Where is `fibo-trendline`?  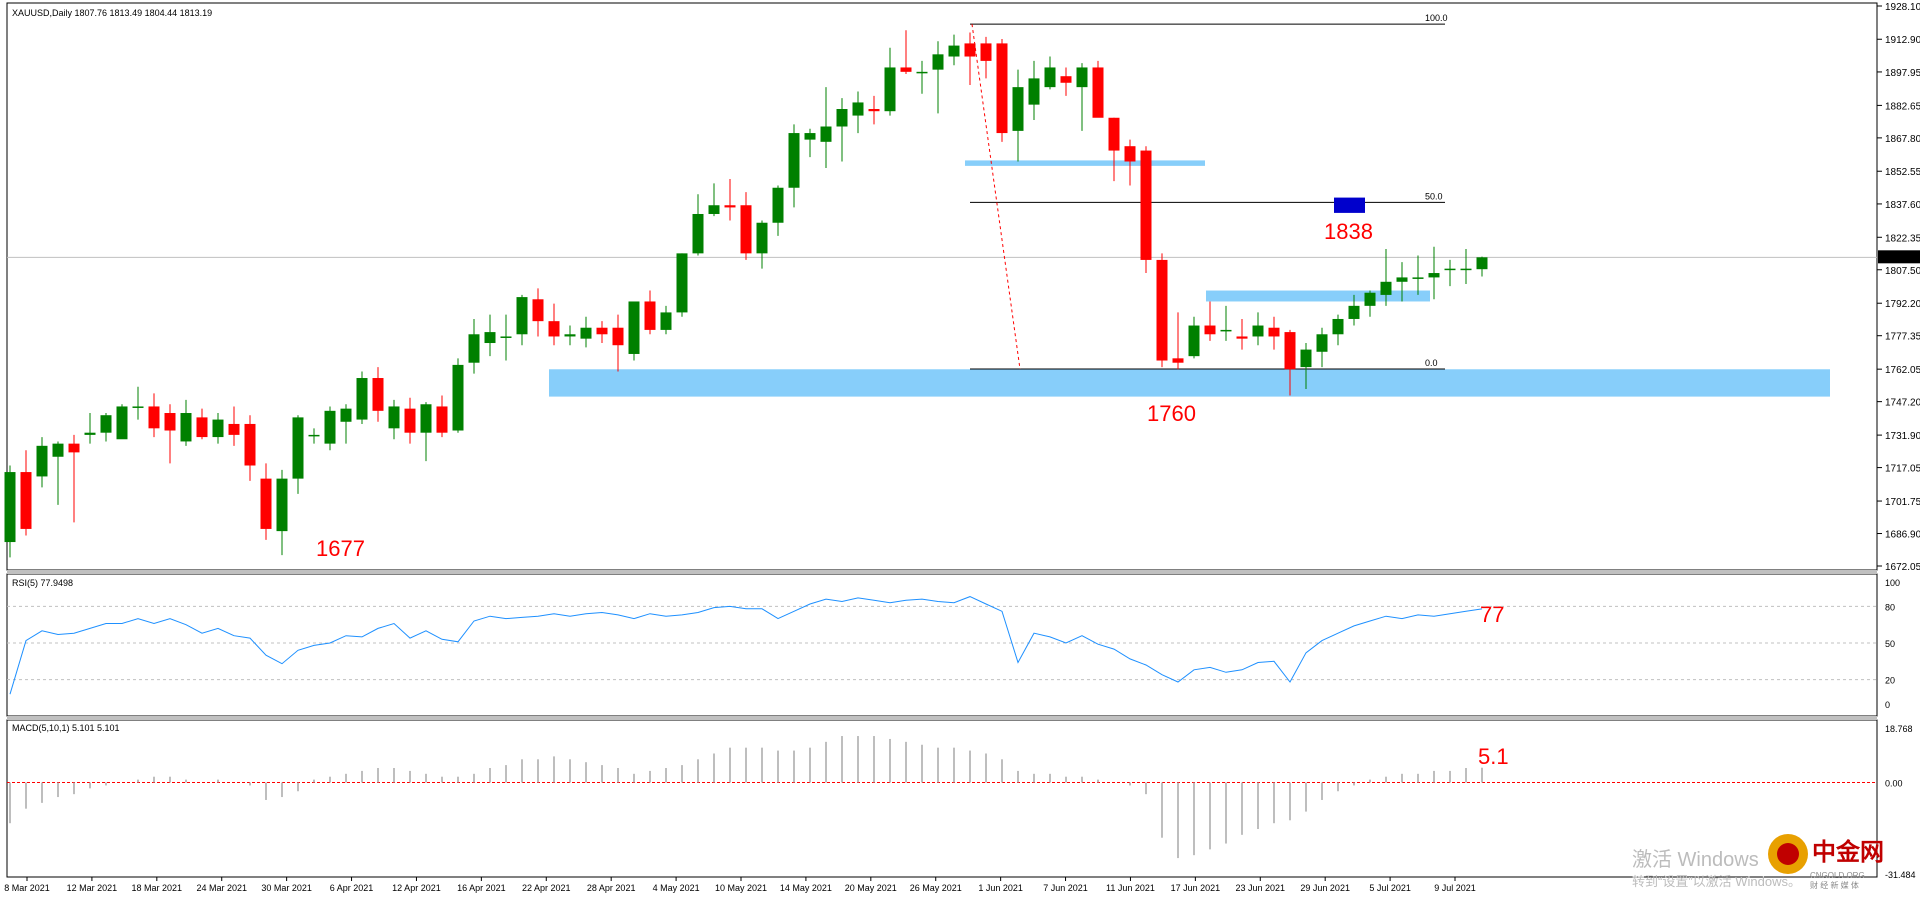
fibo-trendline is located at coordinates (996, 197).